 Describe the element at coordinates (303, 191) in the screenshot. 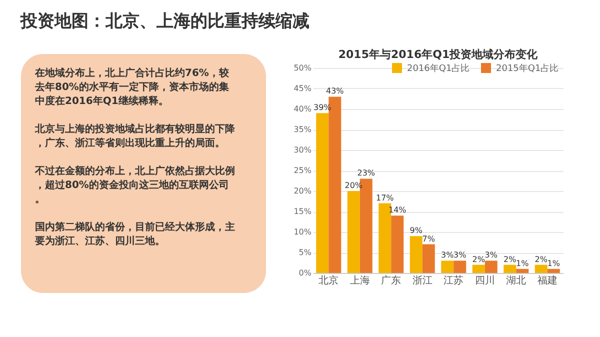

I see `y-tick-label: 20%` at that location.